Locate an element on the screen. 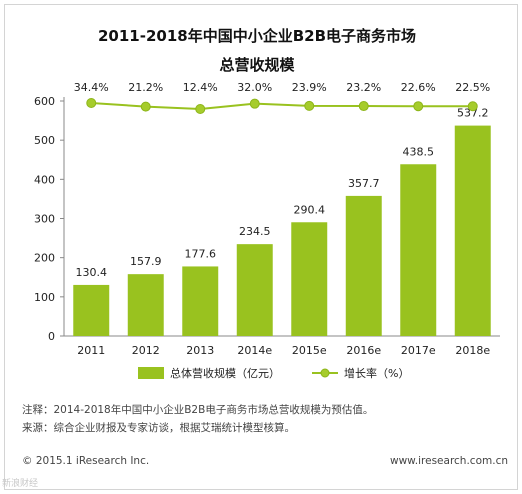 This screenshot has width=522, height=494. chart-title-line-1: 2011-2018年中国中小企业B2B电子商务市场 is located at coordinates (257, 36).